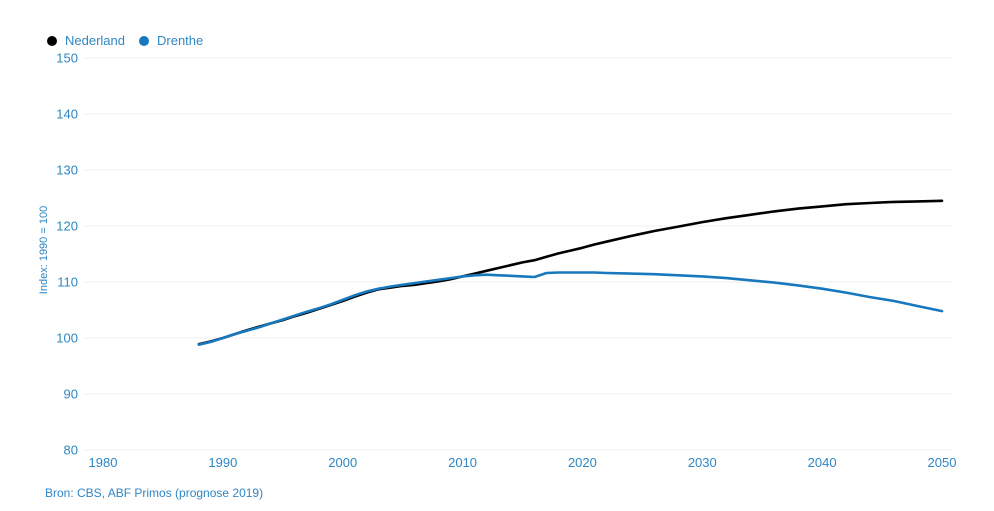 The width and height of the screenshot is (994, 511). What do you see at coordinates (570, 309) in the screenshot?
I see `series-line-drenthe` at bounding box center [570, 309].